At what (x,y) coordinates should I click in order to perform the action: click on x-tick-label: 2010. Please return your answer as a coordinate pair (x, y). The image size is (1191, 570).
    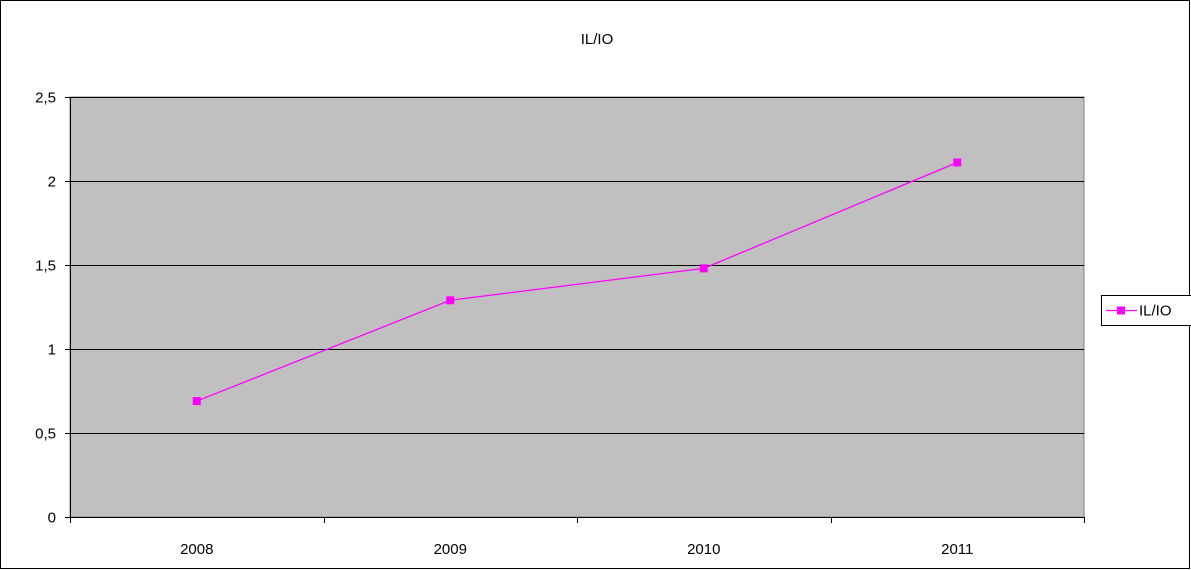
    Looking at the image, I should click on (703, 549).